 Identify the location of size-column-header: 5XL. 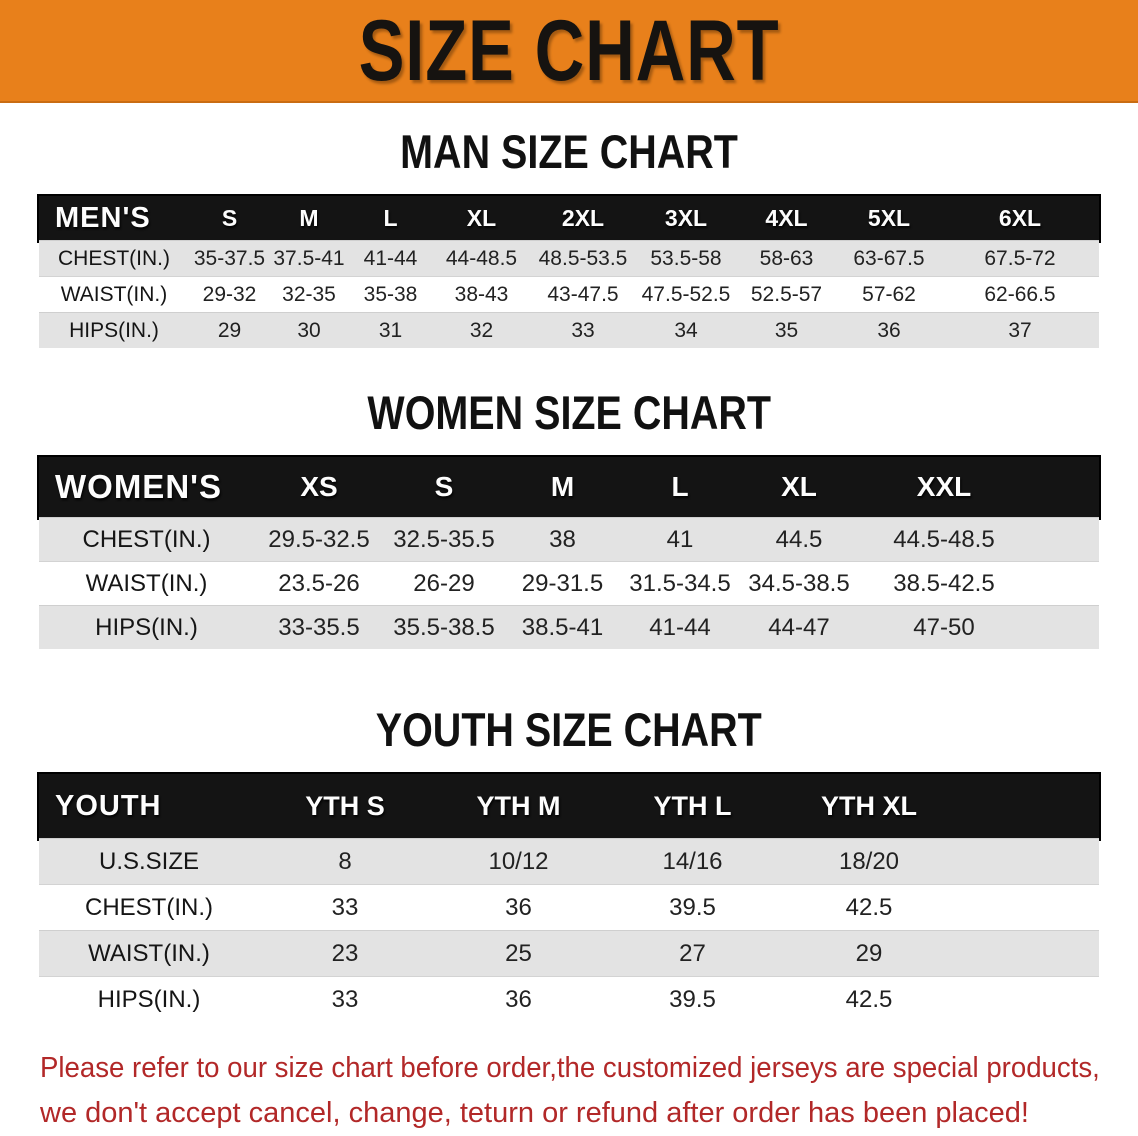
(889, 218).